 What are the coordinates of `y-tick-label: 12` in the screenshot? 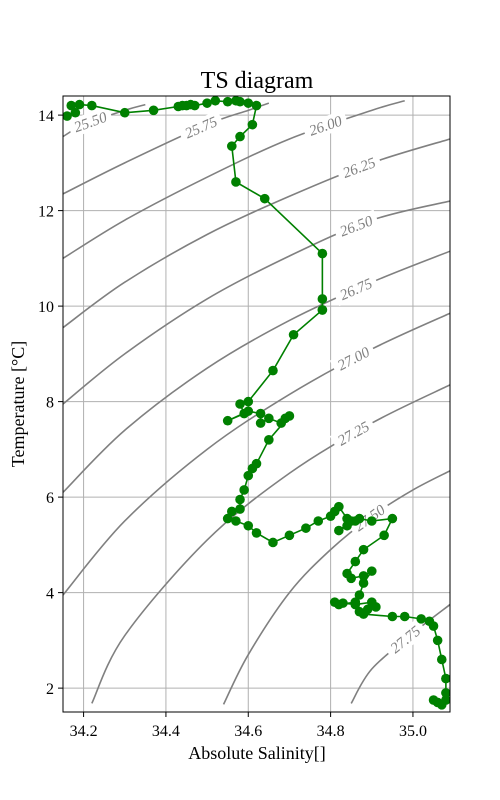 It's located at (46, 212).